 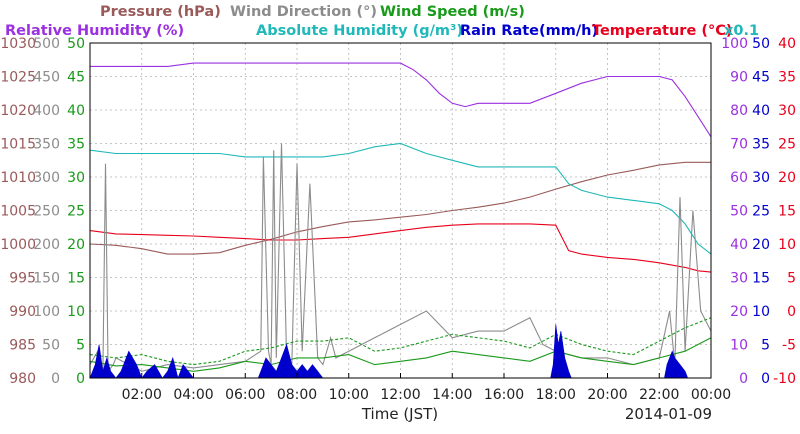 What do you see at coordinates (303, 12) in the screenshot?
I see `legend-entry: Wind Direction (°)` at bounding box center [303, 12].